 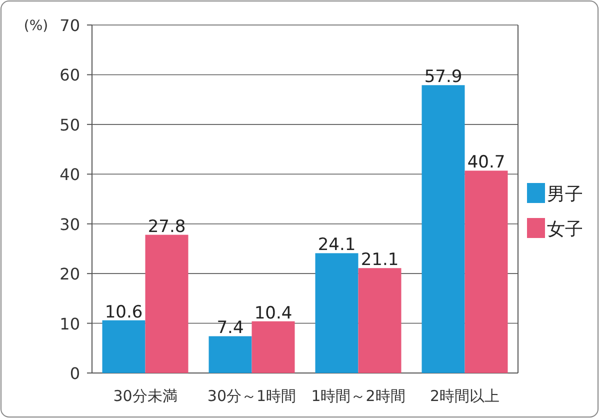 I want to click on y-tick-label: 20, so click(x=70, y=274).